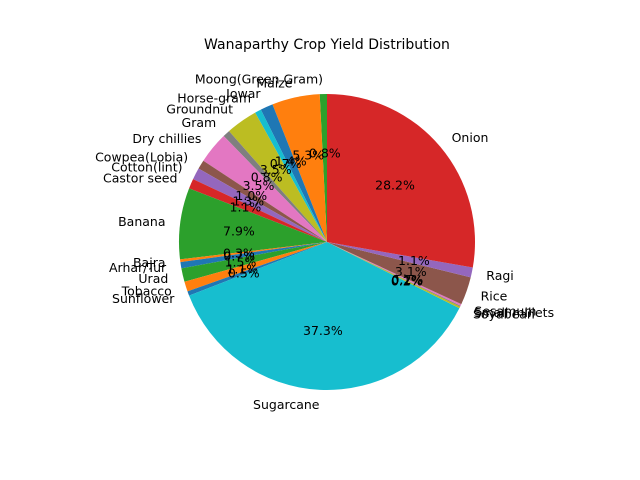 This screenshot has height=480, width=640. I want to click on slice-dry-chillies, so click(265, 189).